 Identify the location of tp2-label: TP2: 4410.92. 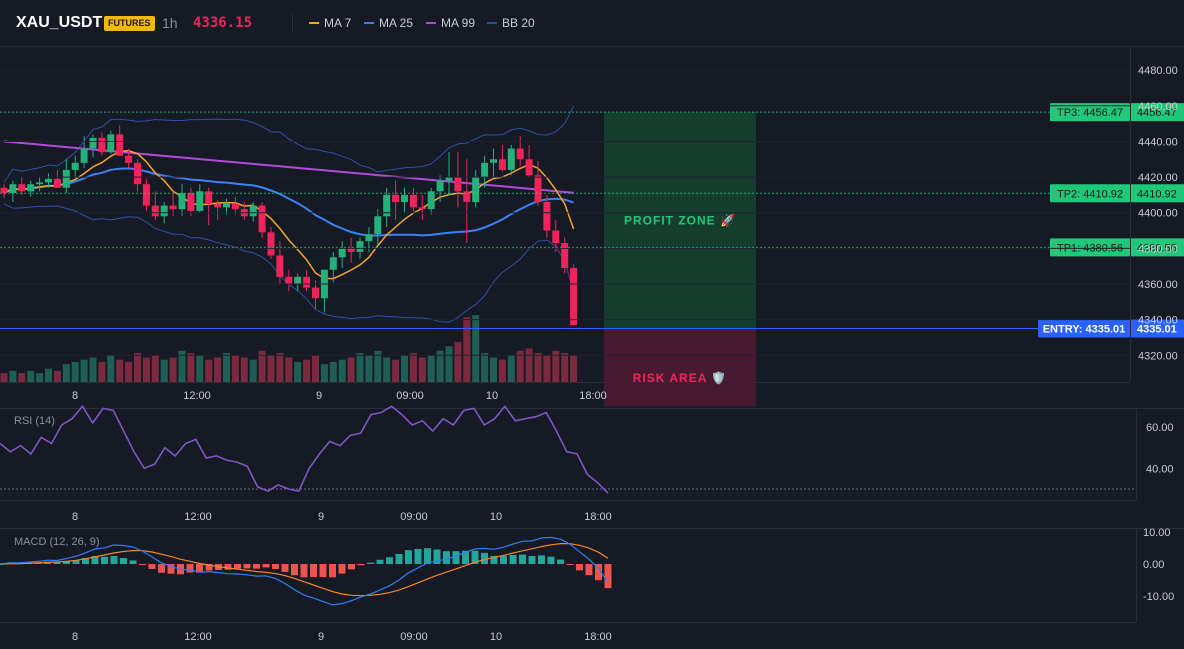
(1090, 194).